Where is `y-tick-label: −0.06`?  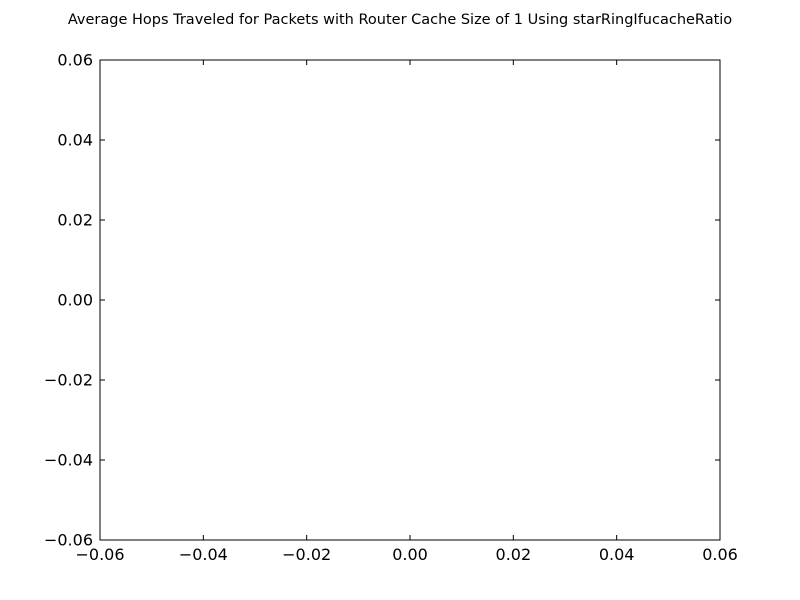 y-tick-label: −0.06 is located at coordinates (68, 540).